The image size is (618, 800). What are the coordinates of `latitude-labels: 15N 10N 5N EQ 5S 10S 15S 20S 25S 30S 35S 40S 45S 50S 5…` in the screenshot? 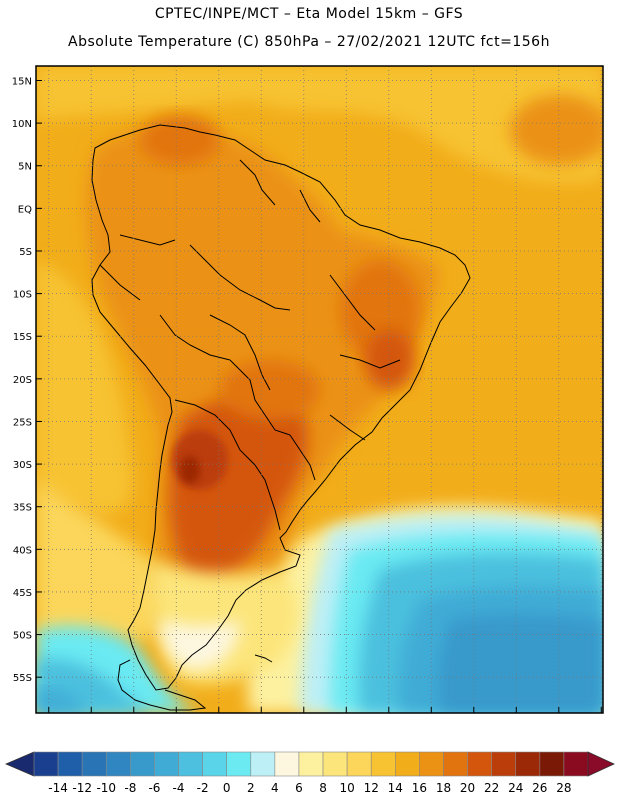 It's located at (27, 380).